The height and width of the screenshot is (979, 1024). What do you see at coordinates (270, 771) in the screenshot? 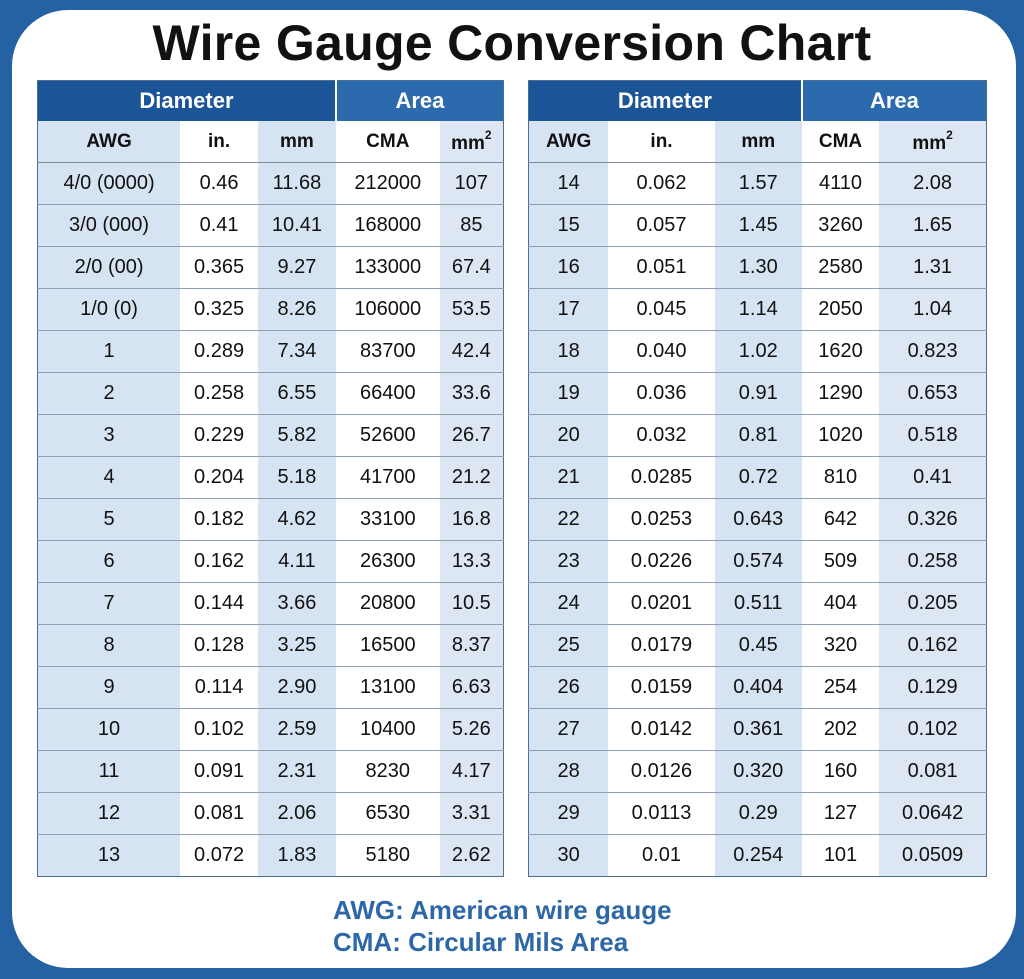
I see `table-row: 11 0.091 2.31 8230 4.17` at bounding box center [270, 771].